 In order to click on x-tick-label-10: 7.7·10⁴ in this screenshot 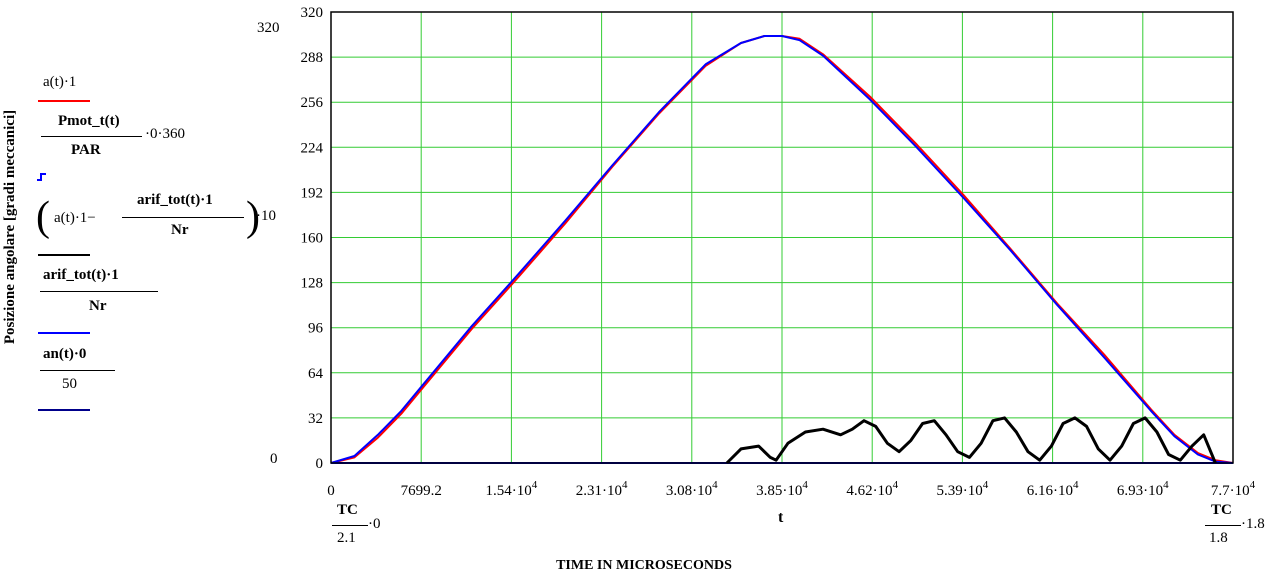, I will do `click(1233, 489)`.